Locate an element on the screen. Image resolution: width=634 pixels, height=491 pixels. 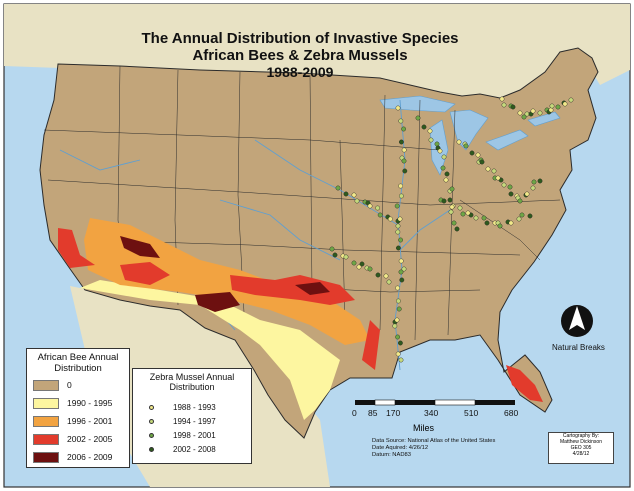
scale-bar is located at coordinates (435, 402).